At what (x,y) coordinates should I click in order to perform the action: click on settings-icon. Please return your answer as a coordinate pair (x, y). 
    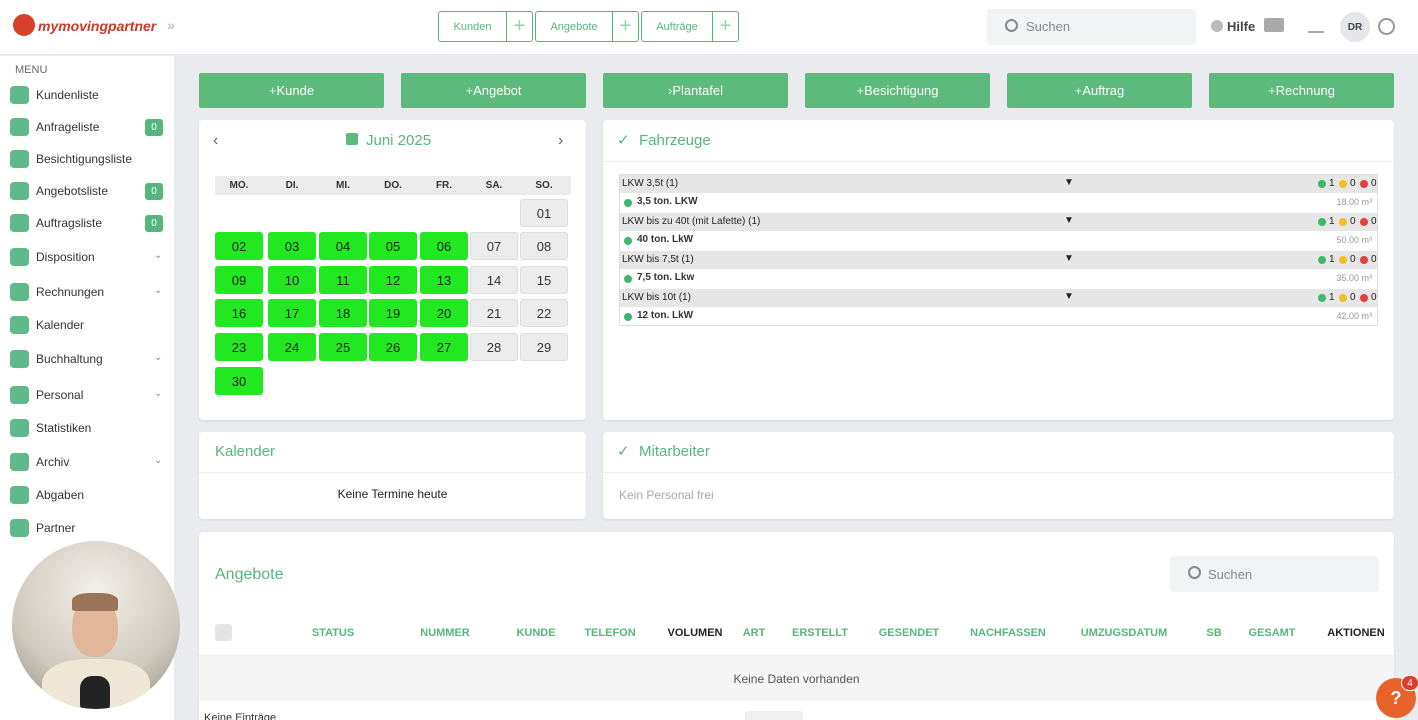
    Looking at the image, I should click on (1386, 26).